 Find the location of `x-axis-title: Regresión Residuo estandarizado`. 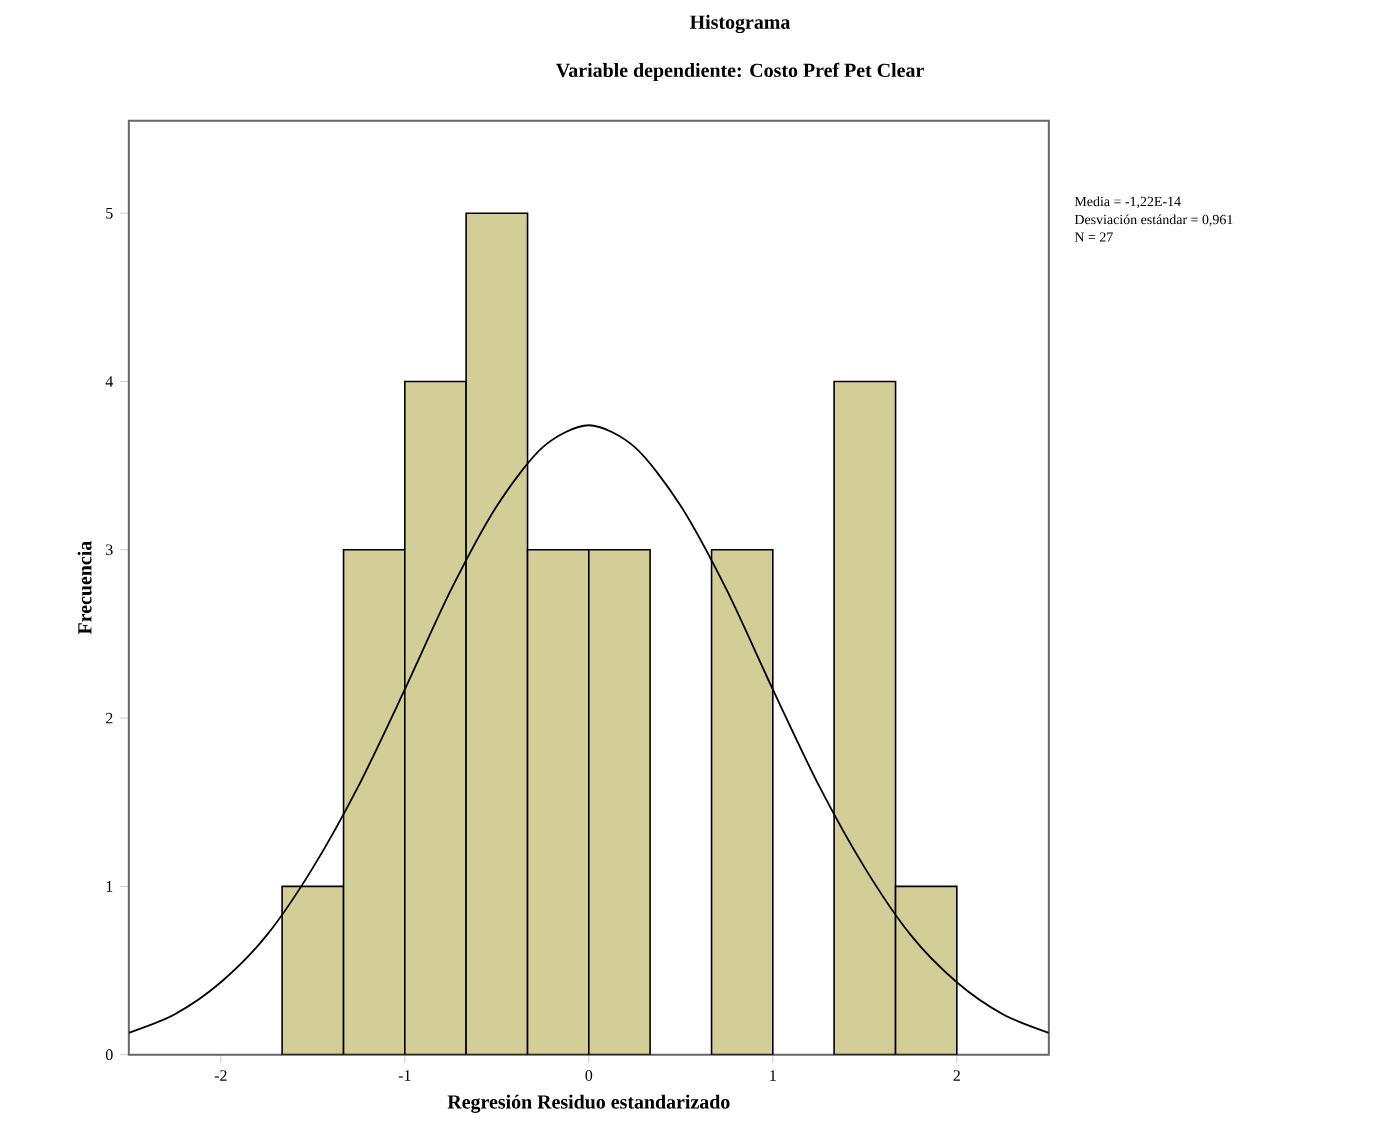

x-axis-title: Regresión Residuo estandarizado is located at coordinates (588, 1103).